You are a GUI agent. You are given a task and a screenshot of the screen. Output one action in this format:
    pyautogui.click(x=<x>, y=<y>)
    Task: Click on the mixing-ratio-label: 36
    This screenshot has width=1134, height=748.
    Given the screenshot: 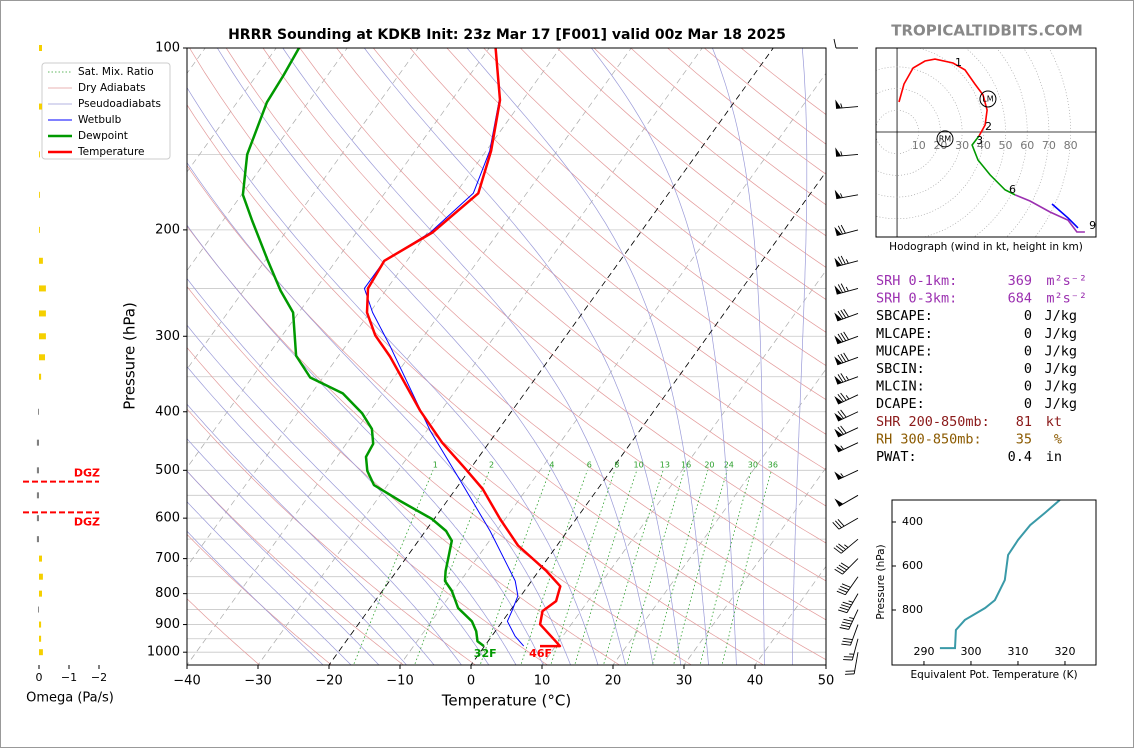 What is the action you would take?
    pyautogui.click(x=773, y=465)
    